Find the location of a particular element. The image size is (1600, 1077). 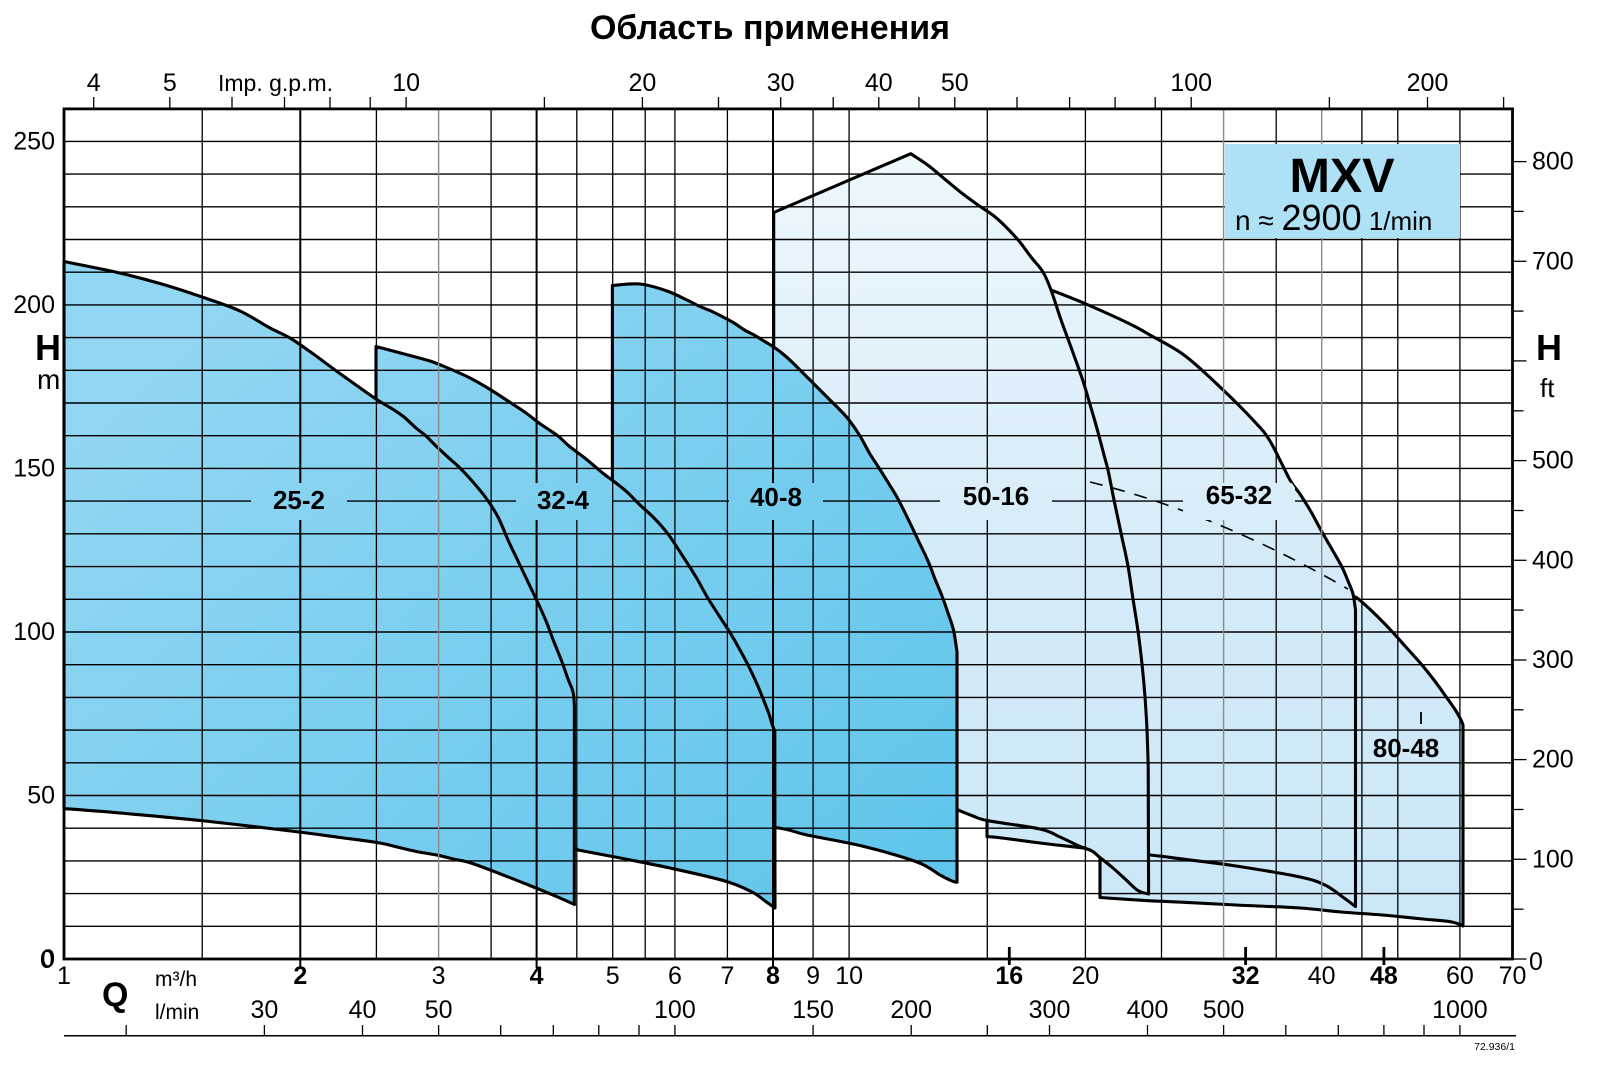

svg-text: 72.936/1 is located at coordinates (1494, 1047).